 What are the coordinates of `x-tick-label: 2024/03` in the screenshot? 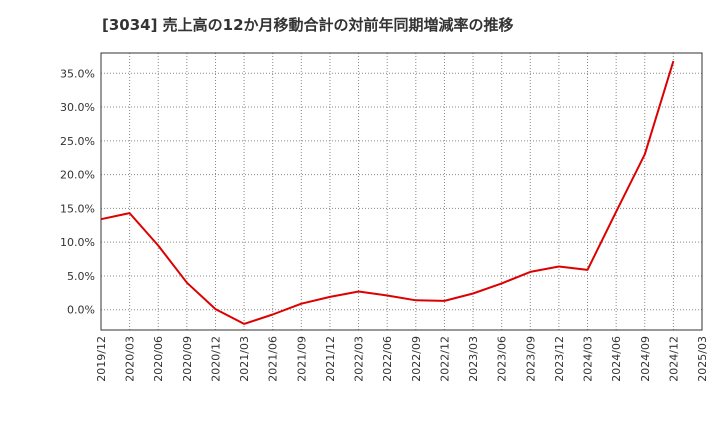 It's located at (588, 359).